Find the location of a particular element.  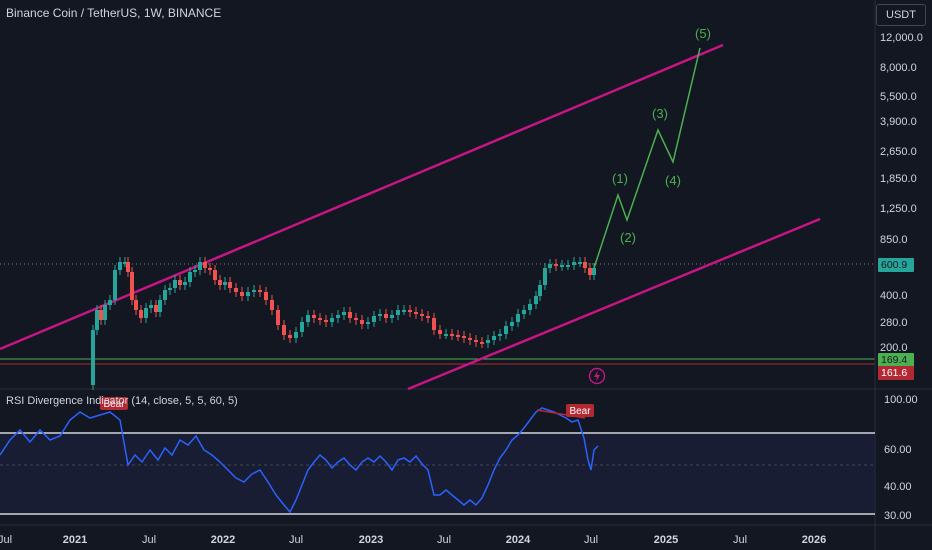

rsi-tick: 30.00 is located at coordinates (898, 516).